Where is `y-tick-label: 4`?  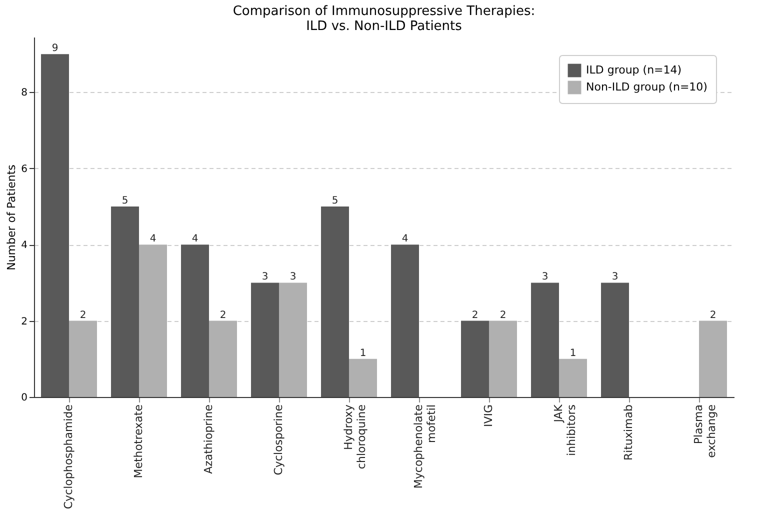 y-tick-label: 4 is located at coordinates (24, 246).